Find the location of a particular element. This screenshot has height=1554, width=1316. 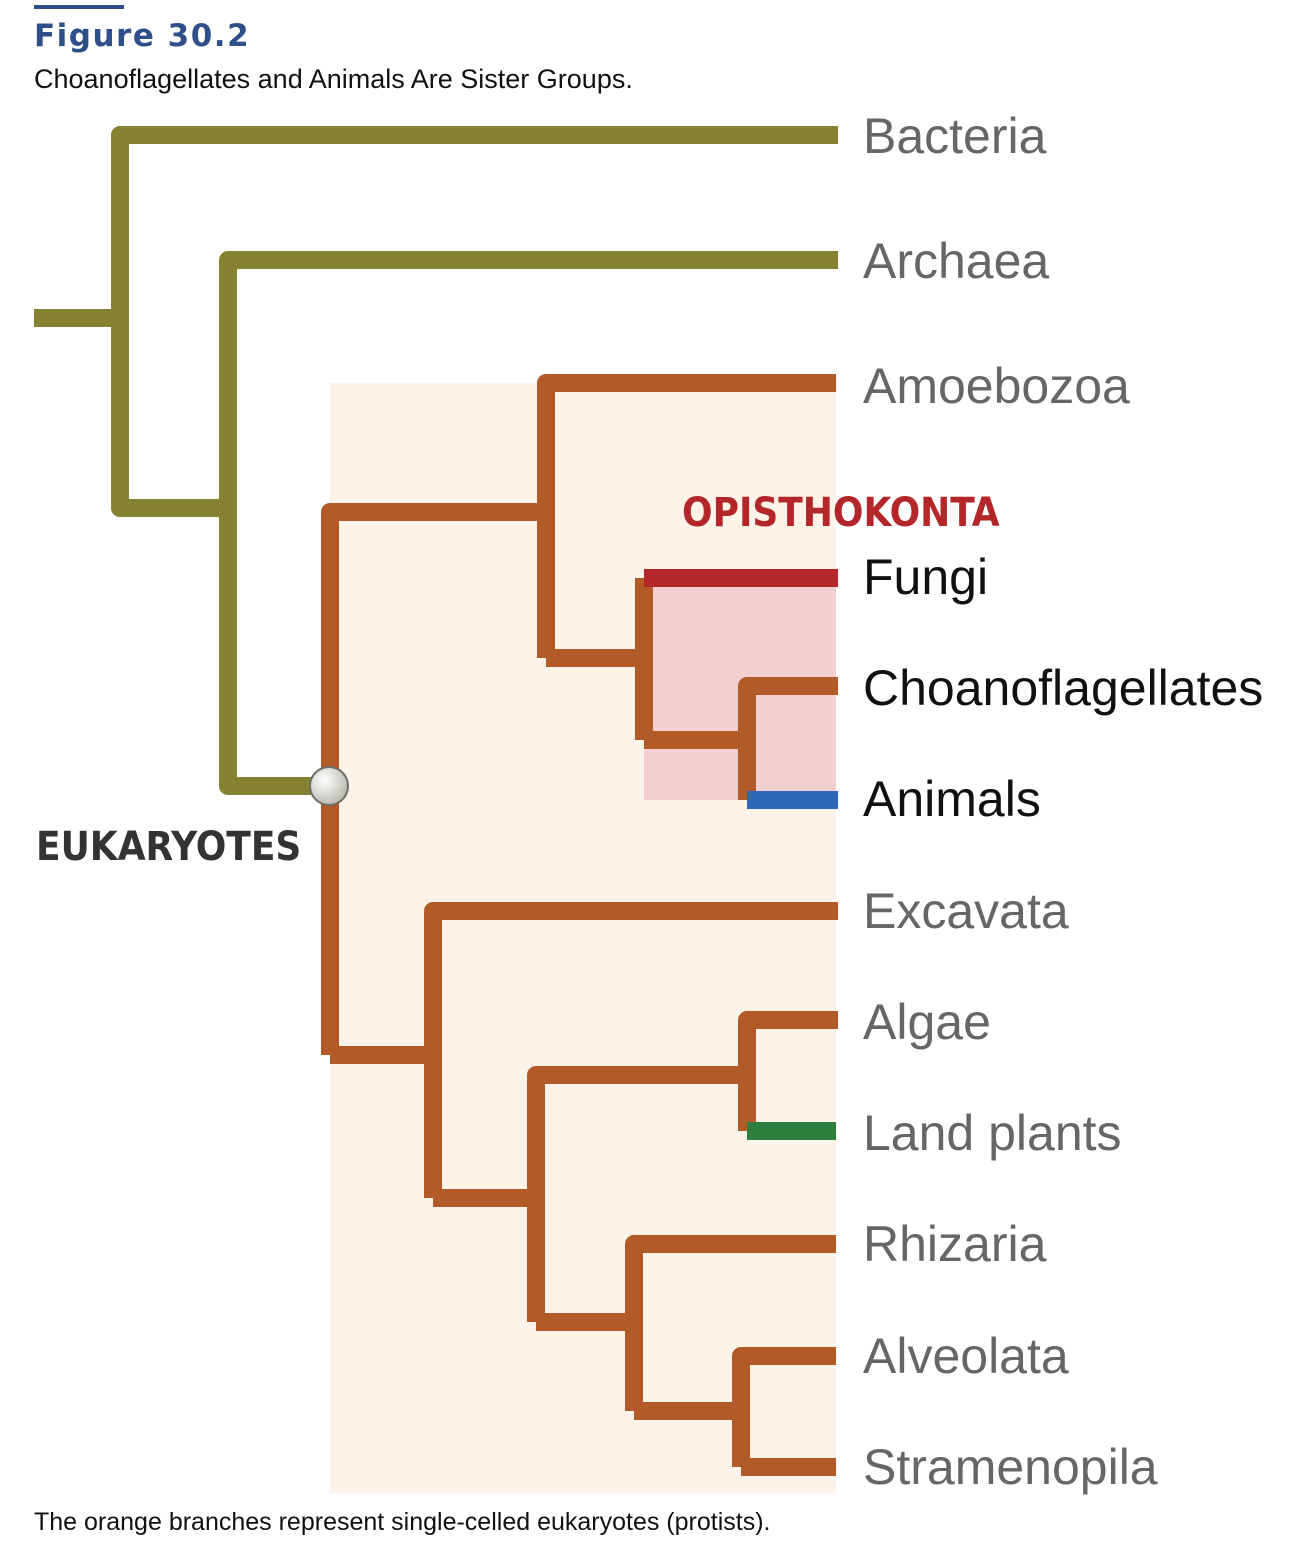

taxon-land-plants: Land plants is located at coordinates (992, 1133).